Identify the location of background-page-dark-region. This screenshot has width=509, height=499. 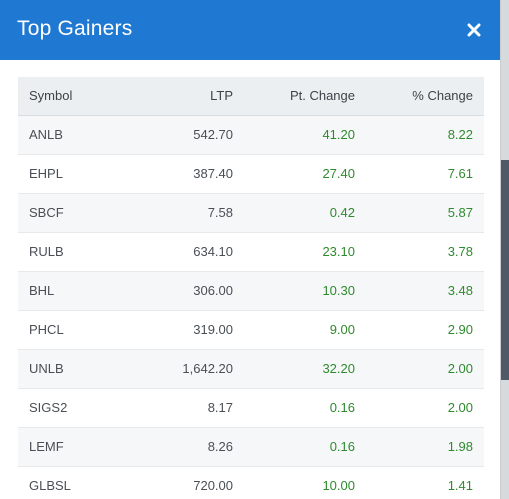
(505, 270).